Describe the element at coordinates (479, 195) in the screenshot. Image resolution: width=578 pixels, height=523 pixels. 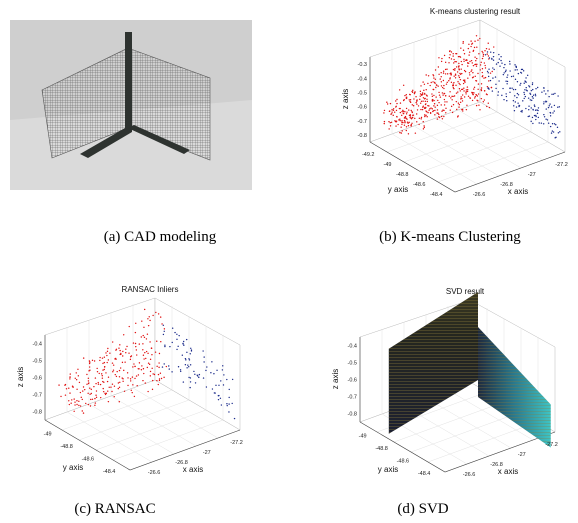
I see `x-tick-label: -26.6` at that location.